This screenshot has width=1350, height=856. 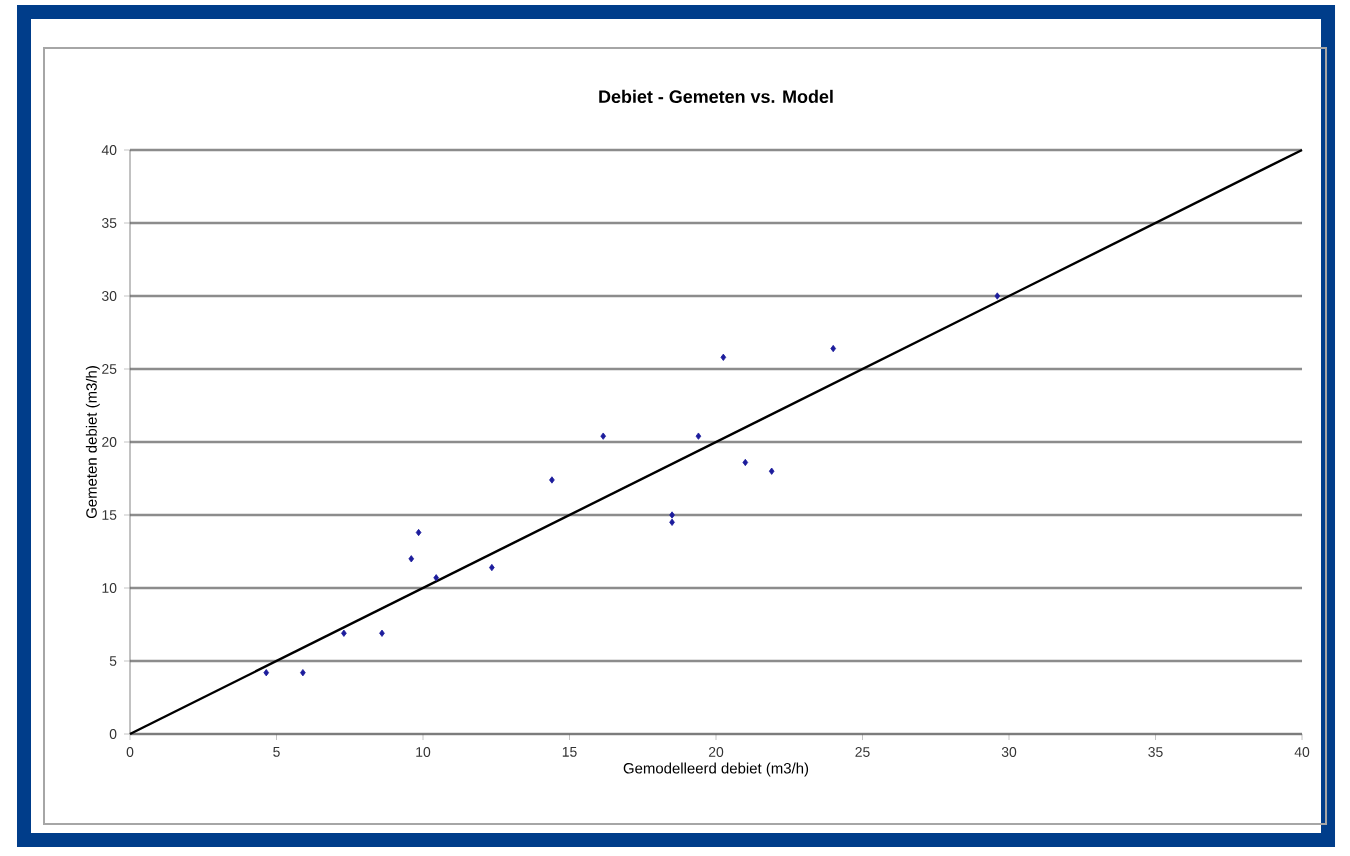 What do you see at coordinates (716, 96) in the screenshot?
I see `chart-title: Debiet - Gemeten vs. Model` at bounding box center [716, 96].